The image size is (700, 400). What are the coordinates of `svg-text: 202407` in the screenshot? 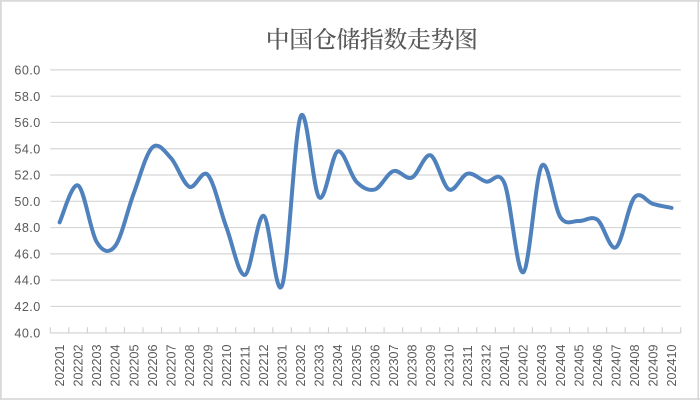 It's located at (616, 365).